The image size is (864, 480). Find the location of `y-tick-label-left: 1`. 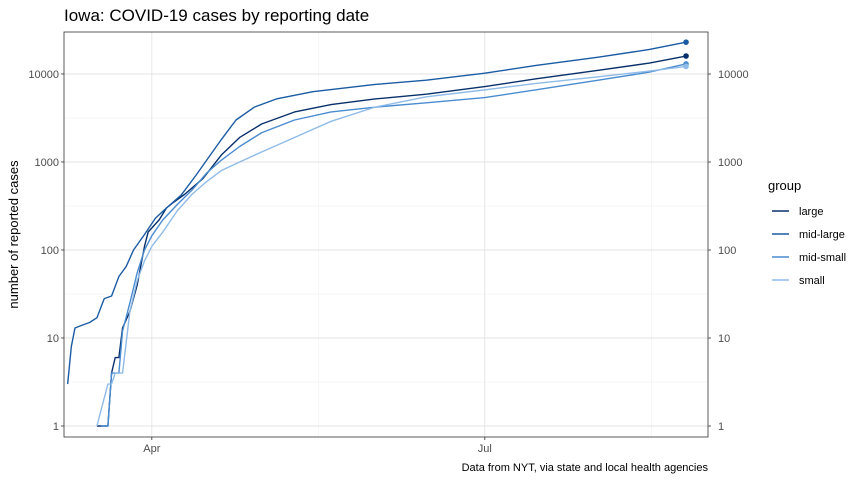

y-tick-label-left: 1 is located at coordinates (56, 427).